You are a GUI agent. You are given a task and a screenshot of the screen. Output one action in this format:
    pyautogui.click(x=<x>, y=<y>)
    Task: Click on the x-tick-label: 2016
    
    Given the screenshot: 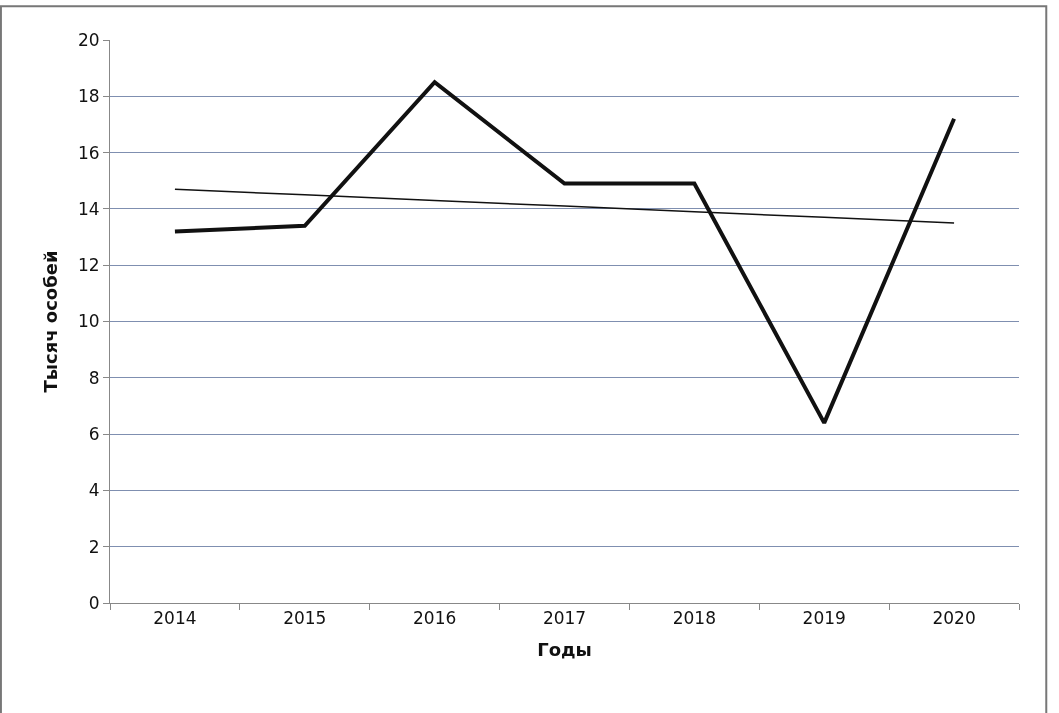 What is the action you would take?
    pyautogui.click(x=435, y=618)
    